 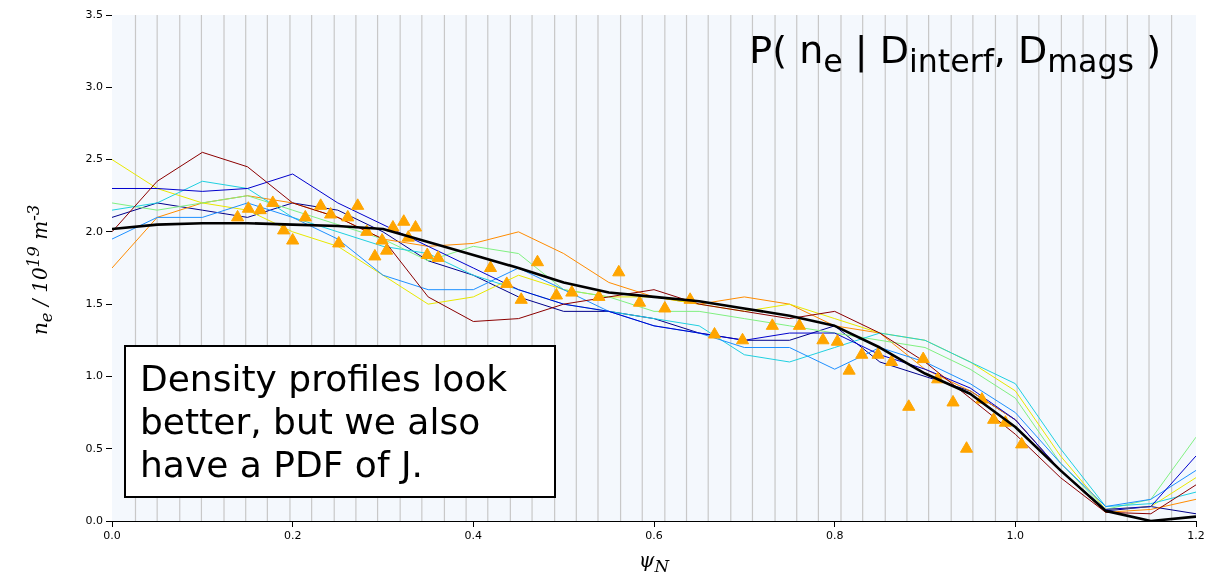 What do you see at coordinates (1196, 536) in the screenshot?
I see `x-tick-label: 1.2` at bounding box center [1196, 536].